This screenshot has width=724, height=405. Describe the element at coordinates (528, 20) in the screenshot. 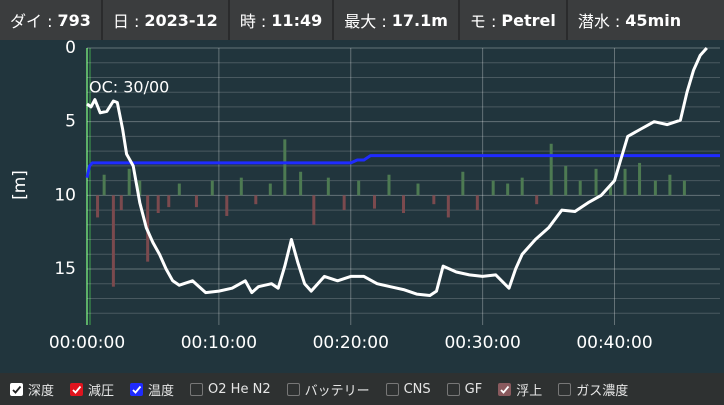

I see `info-value: Petrel` at that location.